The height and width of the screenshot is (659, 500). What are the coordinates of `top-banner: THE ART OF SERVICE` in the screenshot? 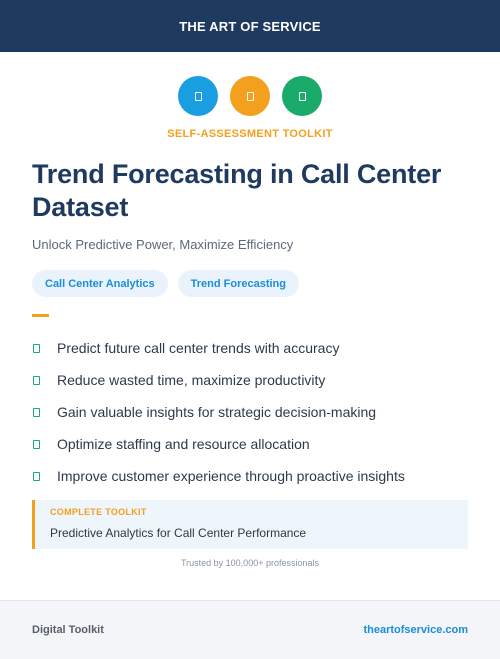 It's located at (250, 26).